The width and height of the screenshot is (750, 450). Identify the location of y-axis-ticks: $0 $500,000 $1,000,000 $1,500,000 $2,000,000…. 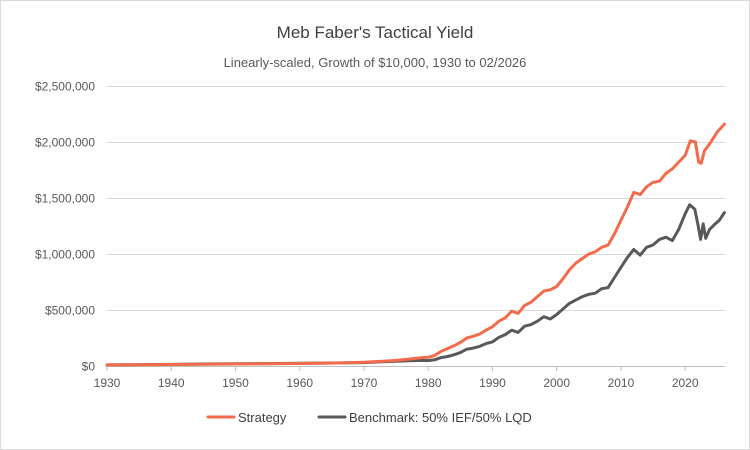
(65, 227).